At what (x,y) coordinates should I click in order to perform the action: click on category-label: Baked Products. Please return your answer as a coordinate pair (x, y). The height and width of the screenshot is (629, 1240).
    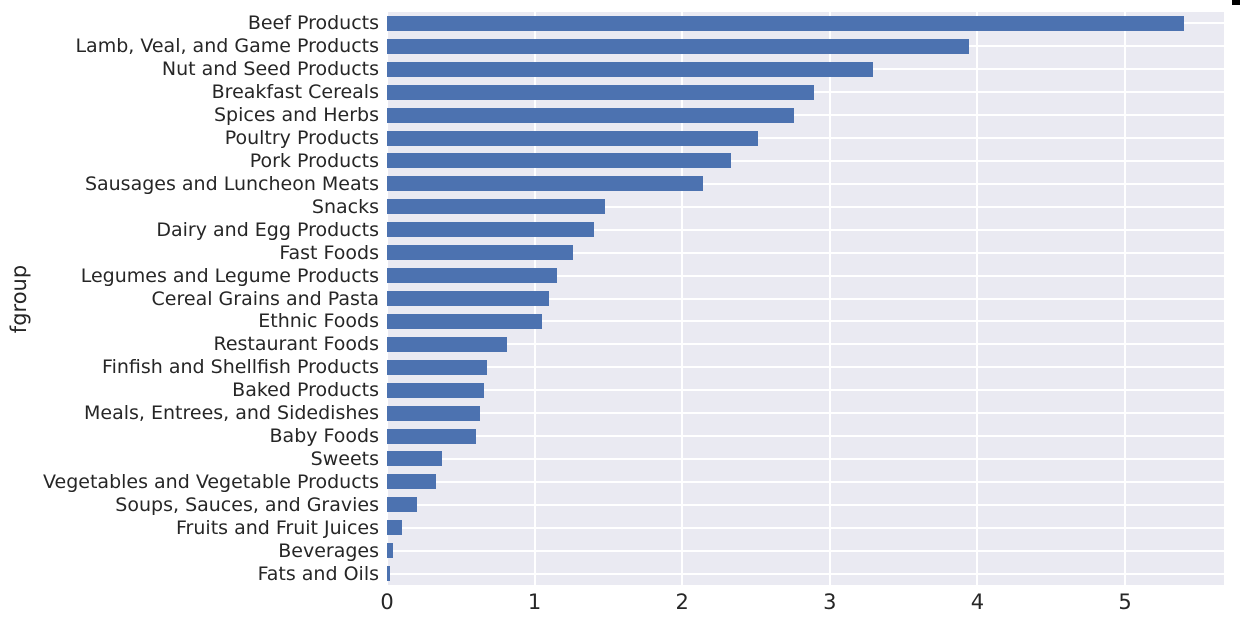
    Looking at the image, I should click on (305, 390).